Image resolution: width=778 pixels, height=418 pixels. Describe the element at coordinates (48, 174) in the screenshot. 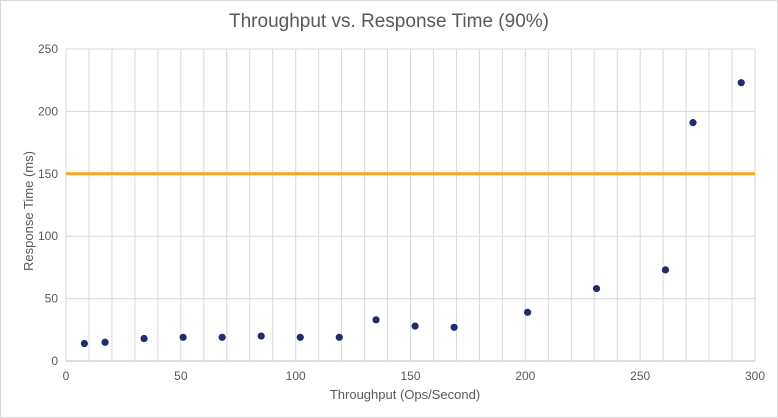

I see `y-tick-label: 150` at that location.